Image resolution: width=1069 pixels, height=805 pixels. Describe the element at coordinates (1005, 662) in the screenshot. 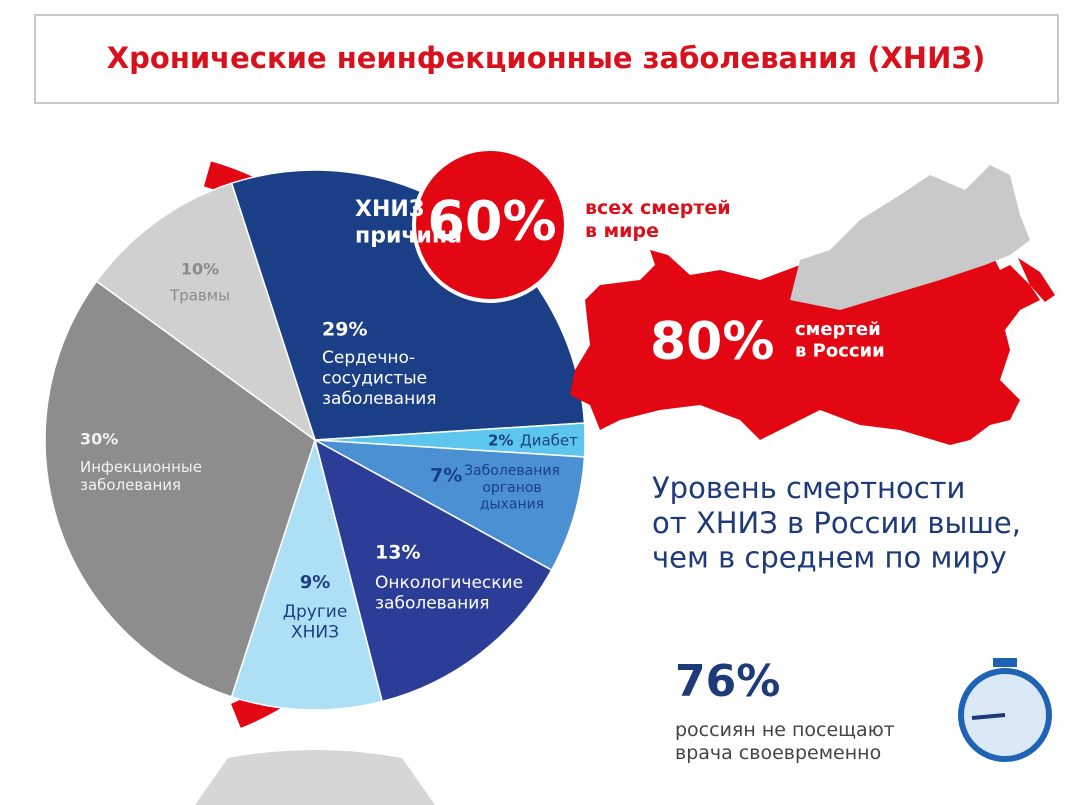

I see `stopwatch-button` at that location.